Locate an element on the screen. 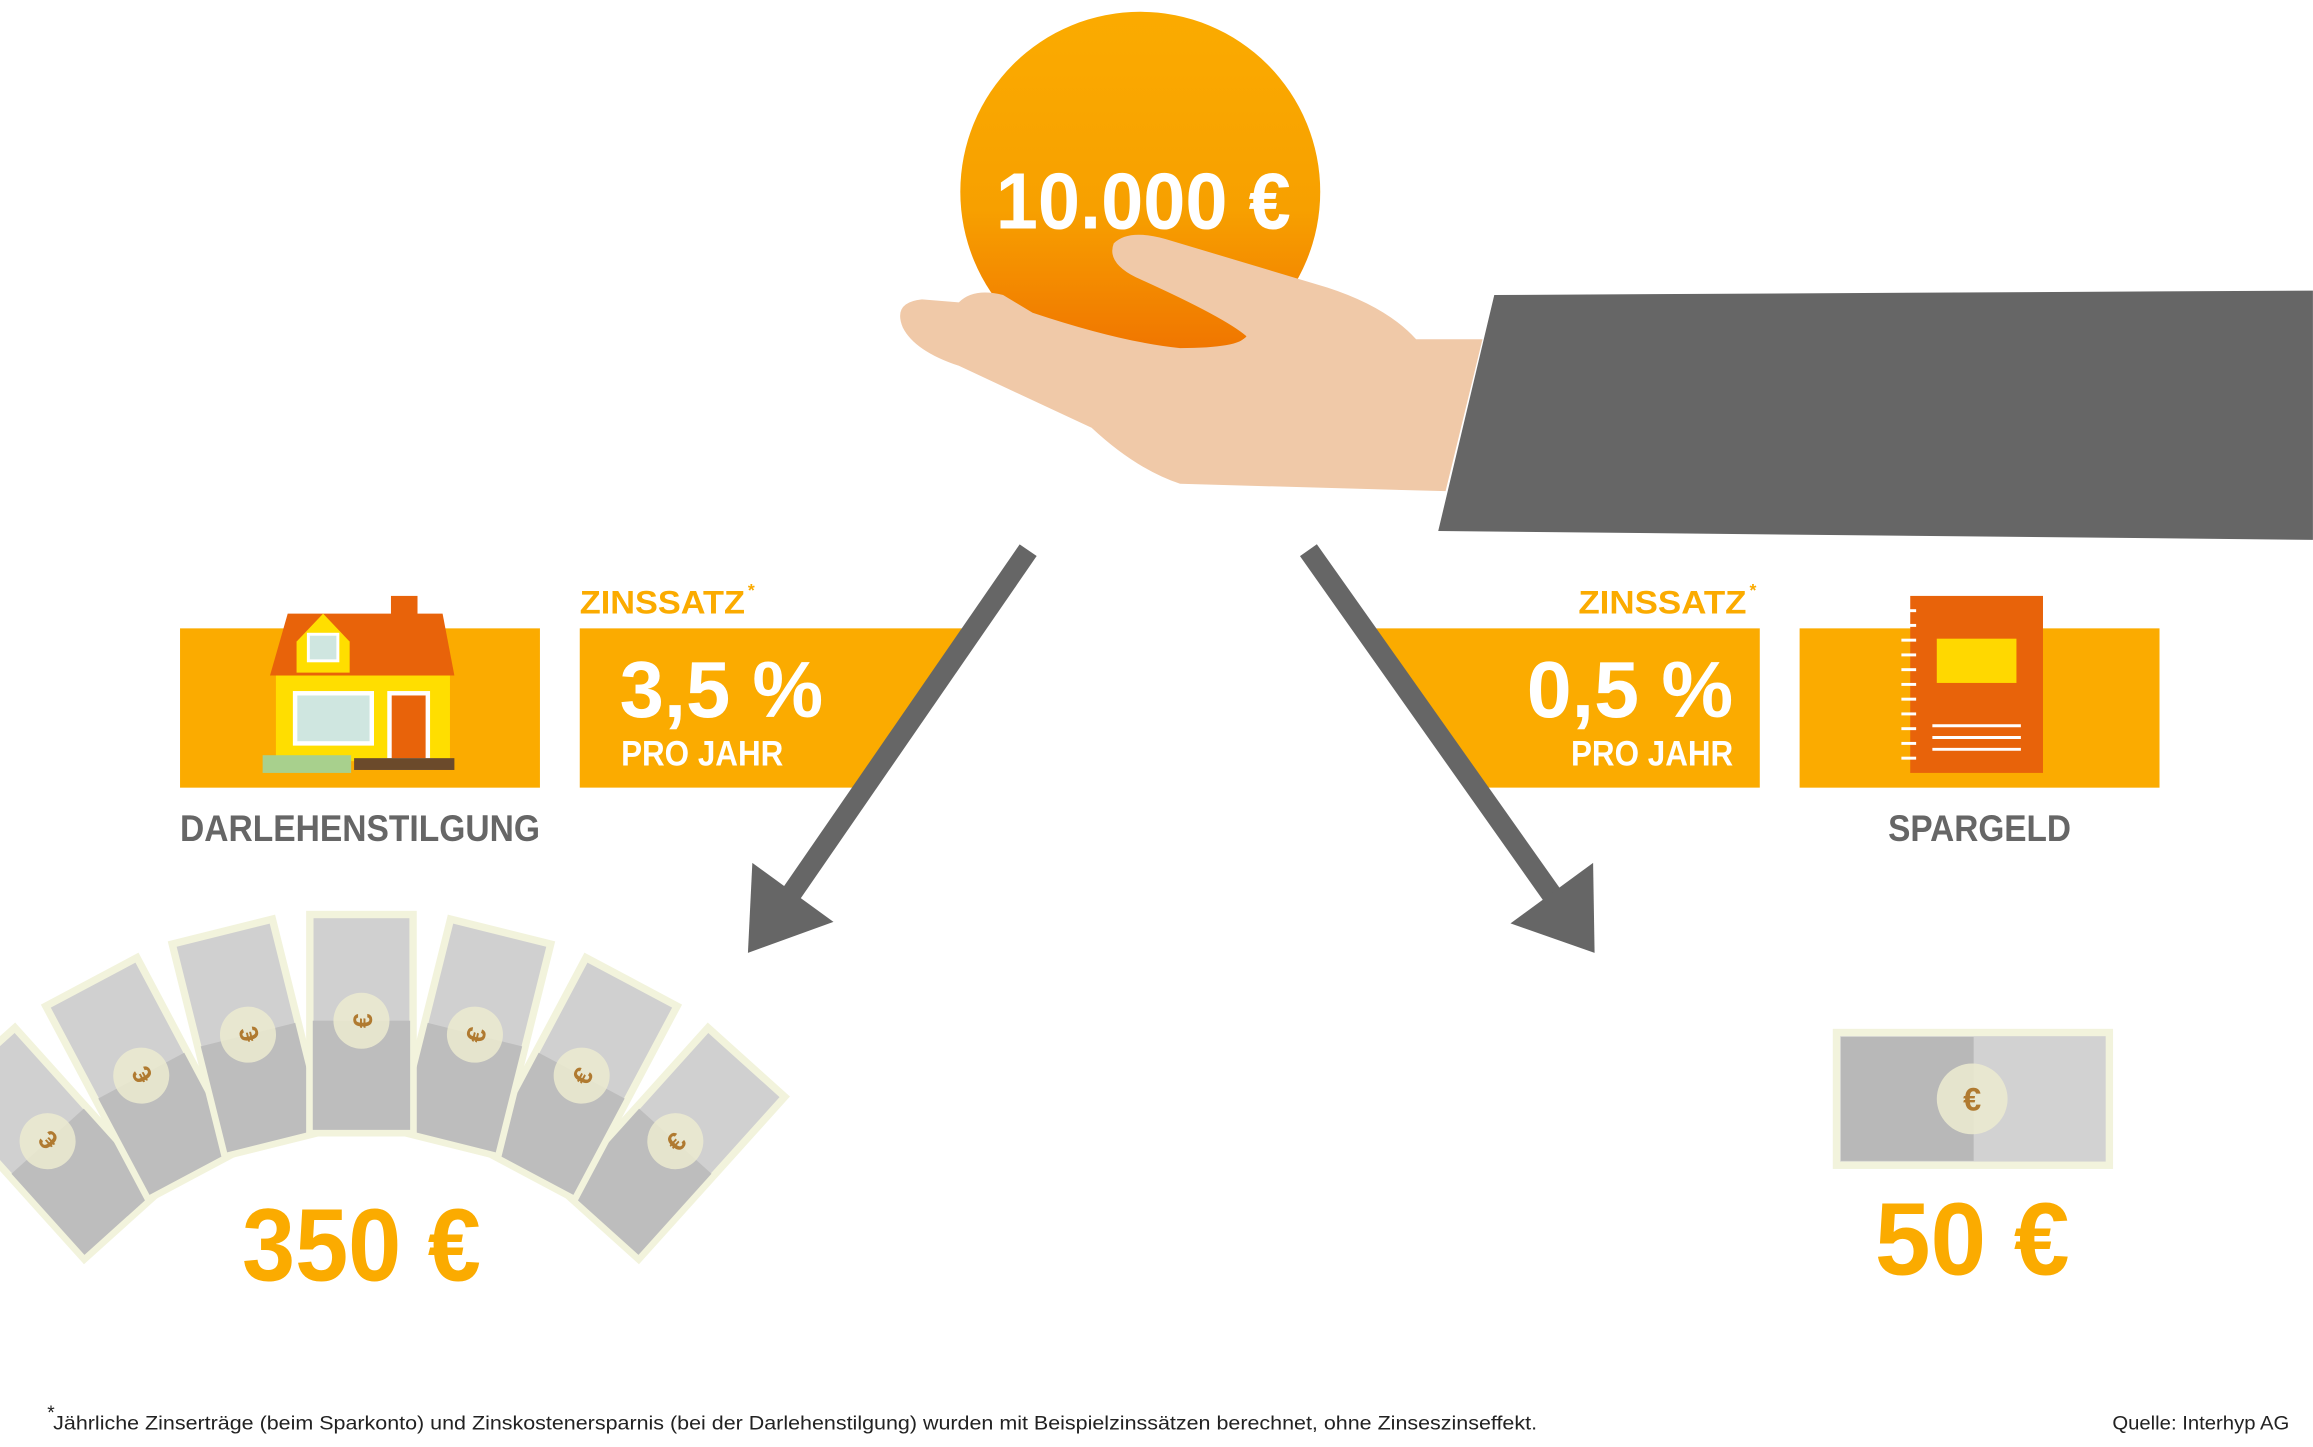 The height and width of the screenshot is (1447, 2313). arrow-left is located at coordinates (892, 748).